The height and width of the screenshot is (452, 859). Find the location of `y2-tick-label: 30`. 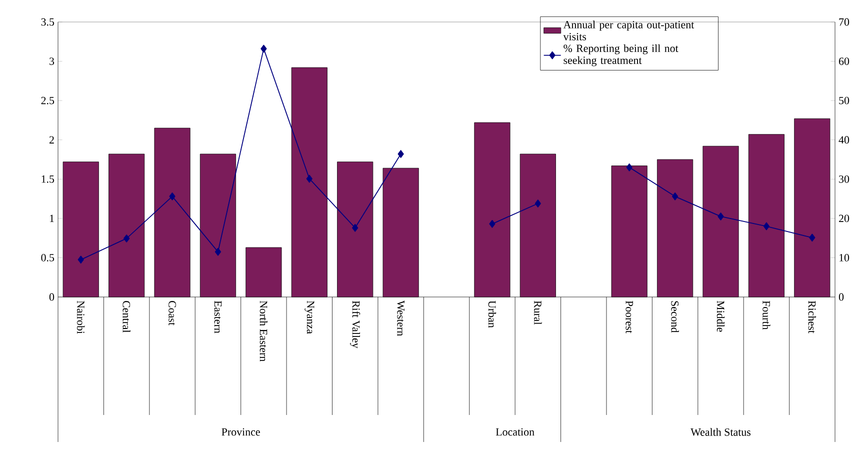

y2-tick-label: 30 is located at coordinates (844, 179).